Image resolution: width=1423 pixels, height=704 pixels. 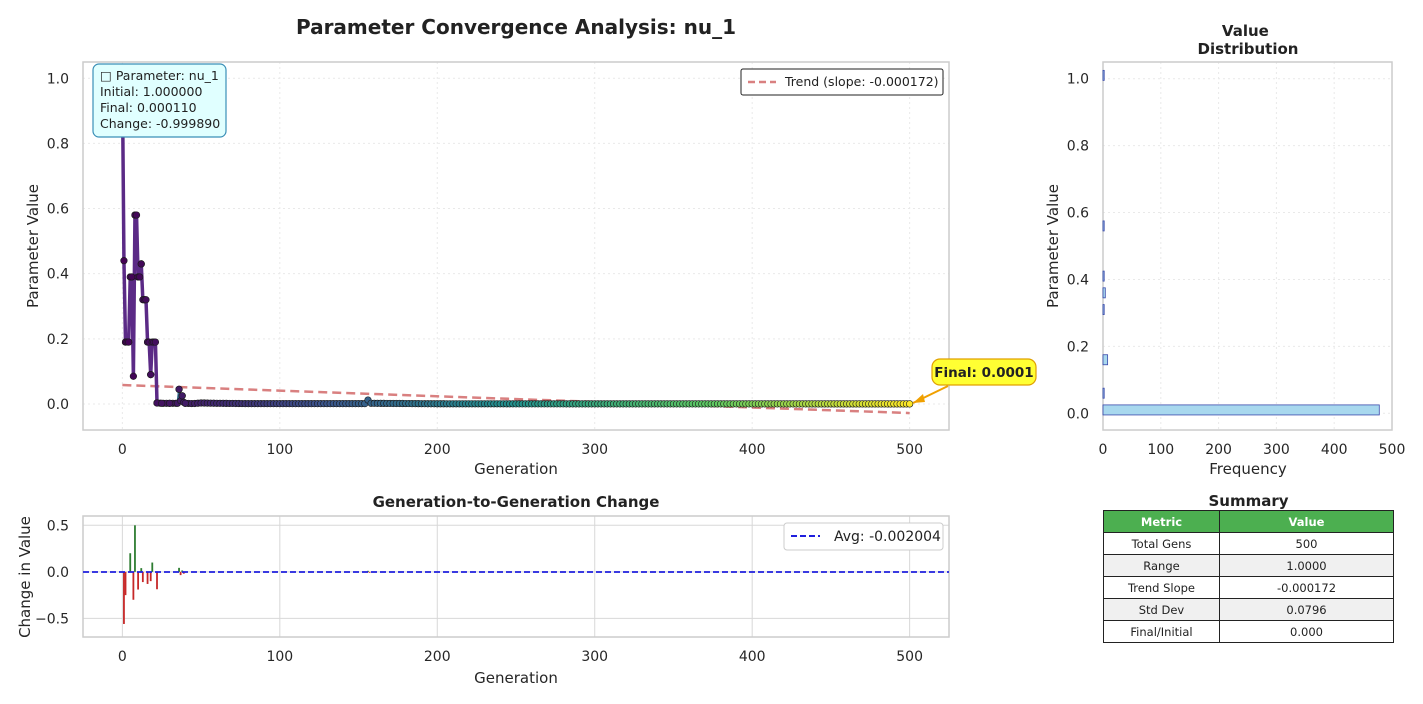 I want to click on main-xtick-label: 300, so click(x=594, y=450).